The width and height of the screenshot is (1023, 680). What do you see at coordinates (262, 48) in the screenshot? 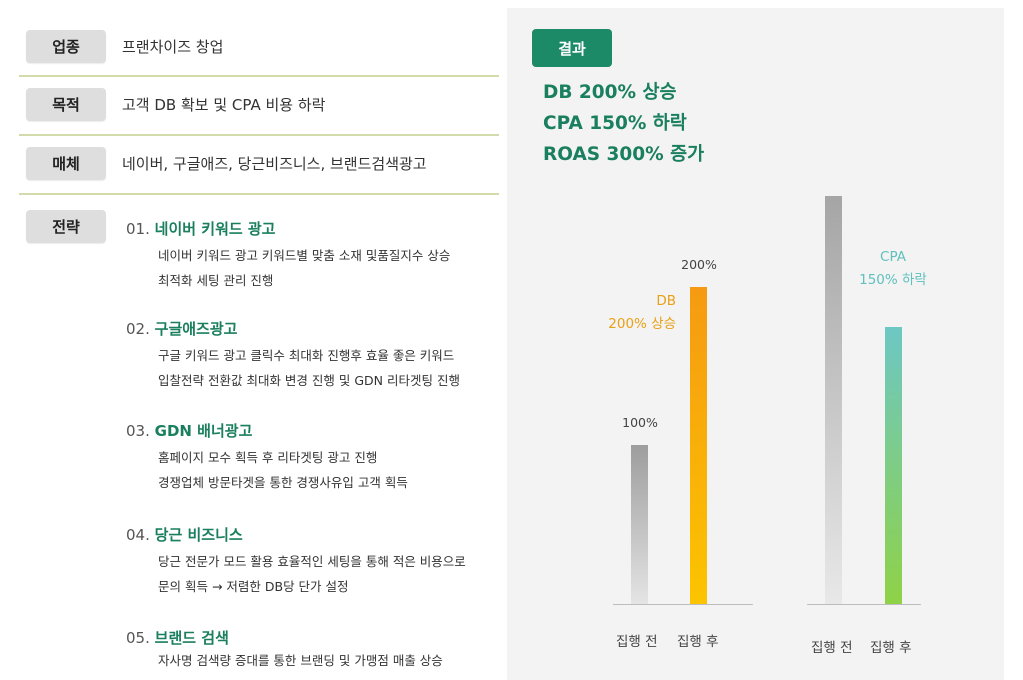
I see `row-industry: 업종 프랜차이즈 창업` at bounding box center [262, 48].